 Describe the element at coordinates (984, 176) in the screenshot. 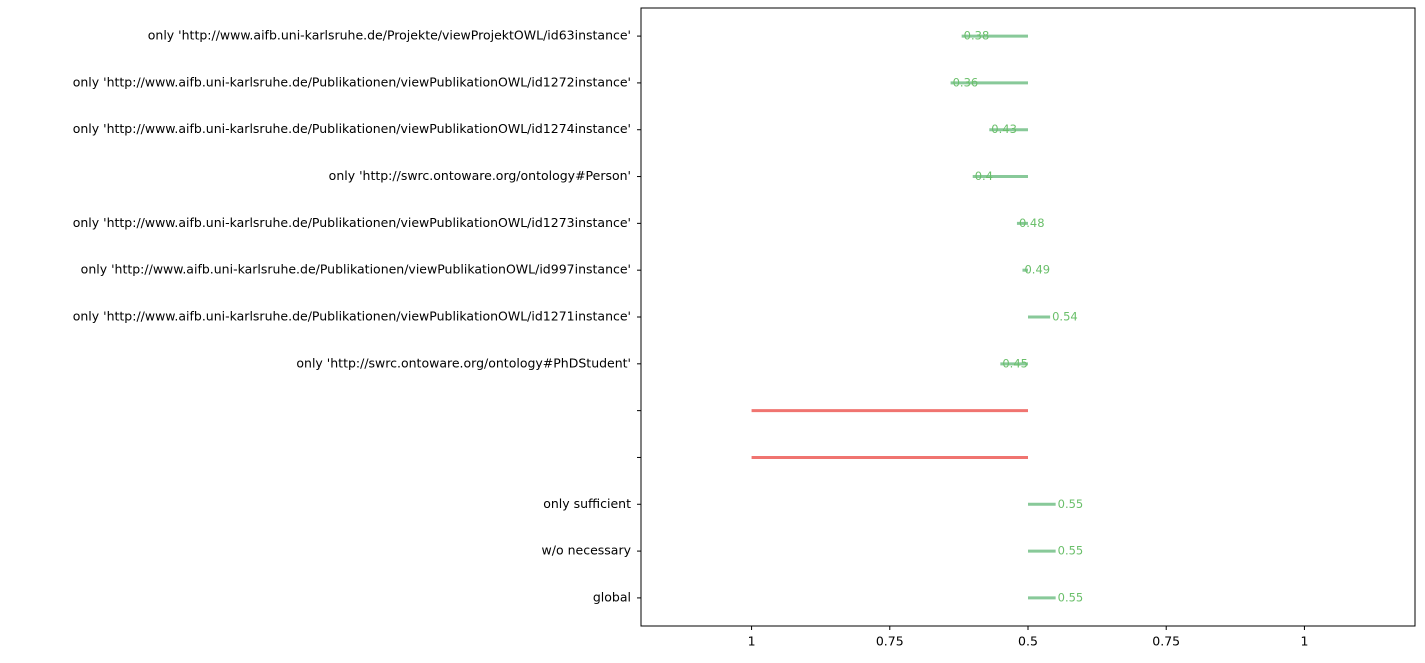

I see `value-label: 0.4` at that location.